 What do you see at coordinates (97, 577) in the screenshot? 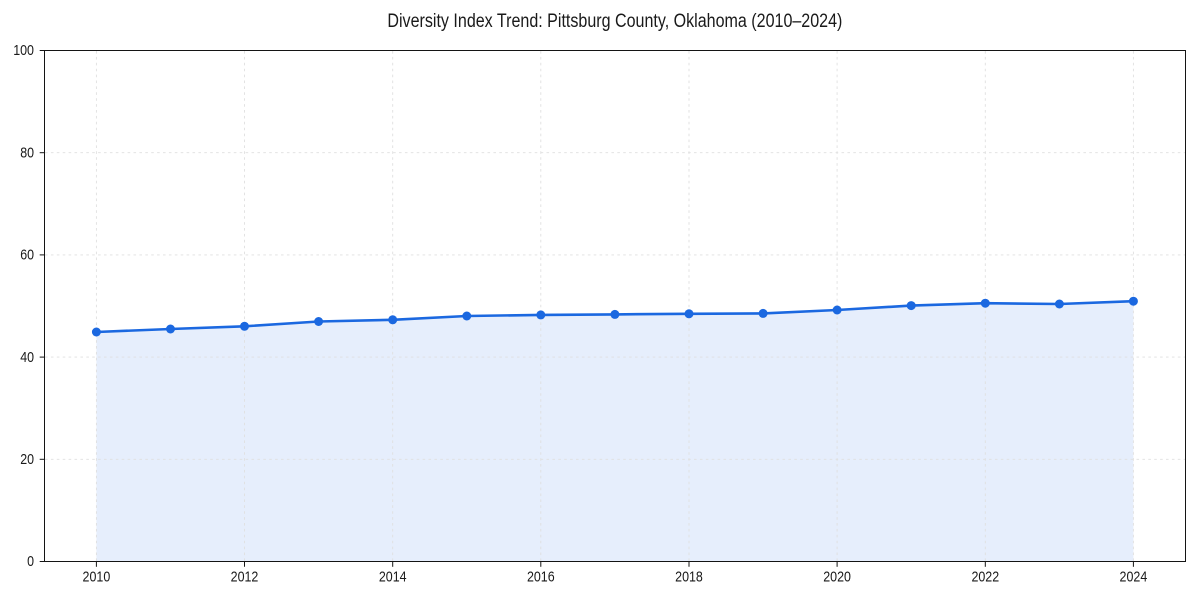
I see `svg-text: 2010` at bounding box center [97, 577].